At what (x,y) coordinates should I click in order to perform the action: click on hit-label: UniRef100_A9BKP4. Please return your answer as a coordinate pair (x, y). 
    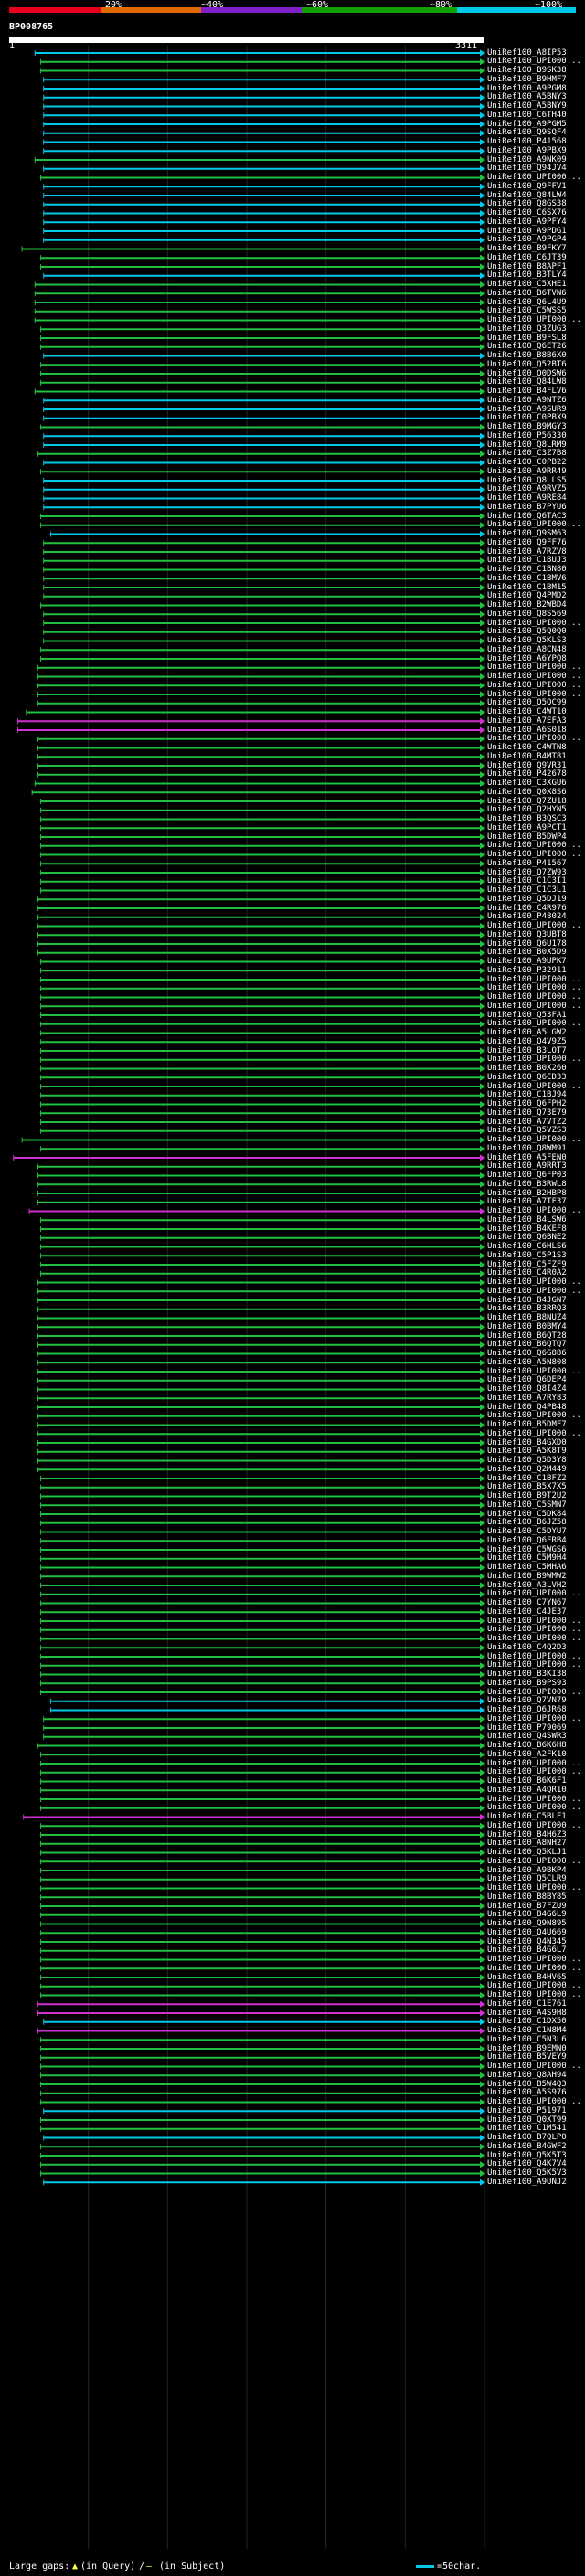
    Looking at the image, I should click on (527, 1870).